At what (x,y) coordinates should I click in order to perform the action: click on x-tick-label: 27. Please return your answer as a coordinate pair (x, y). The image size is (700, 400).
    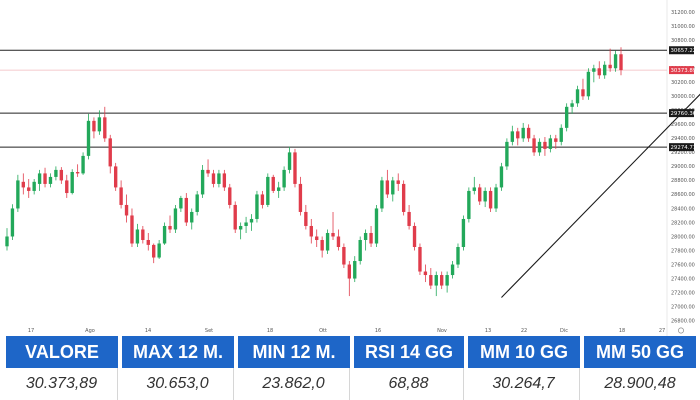
    Looking at the image, I should click on (662, 331).